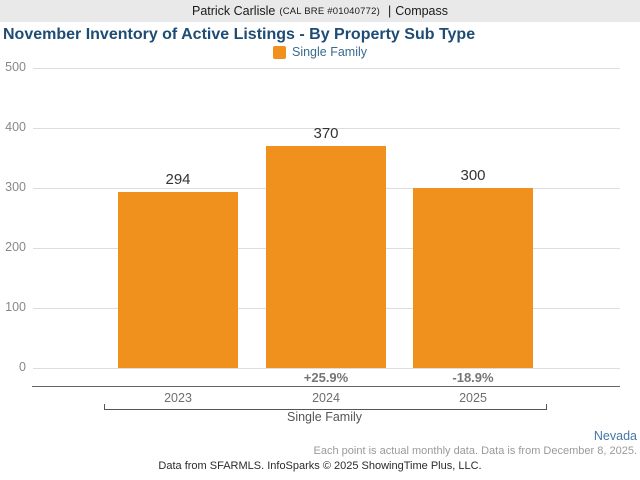 This screenshot has height=480, width=640. Describe the element at coordinates (326, 257) in the screenshot. I see `bar-2024` at that location.